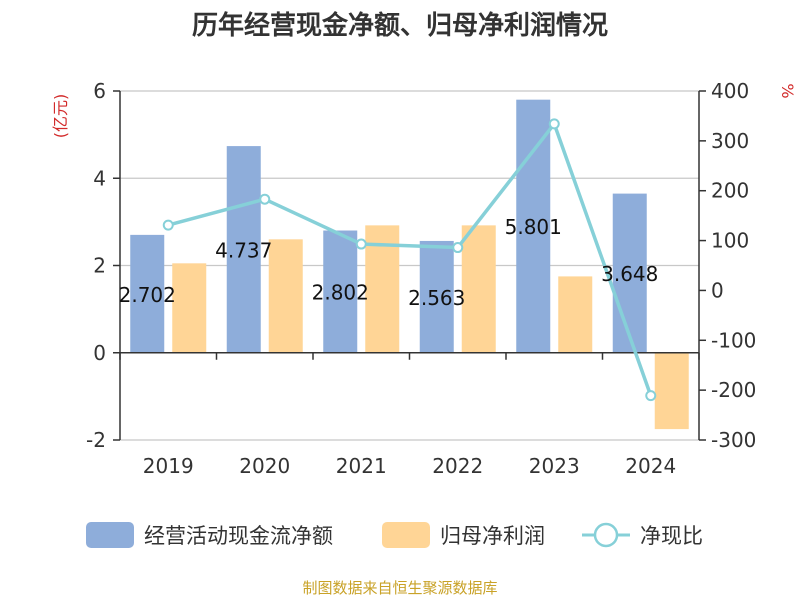 The height and width of the screenshot is (600, 800). Describe the element at coordinates (730, 191) in the screenshot. I see `right-tick-label: 200` at that location.